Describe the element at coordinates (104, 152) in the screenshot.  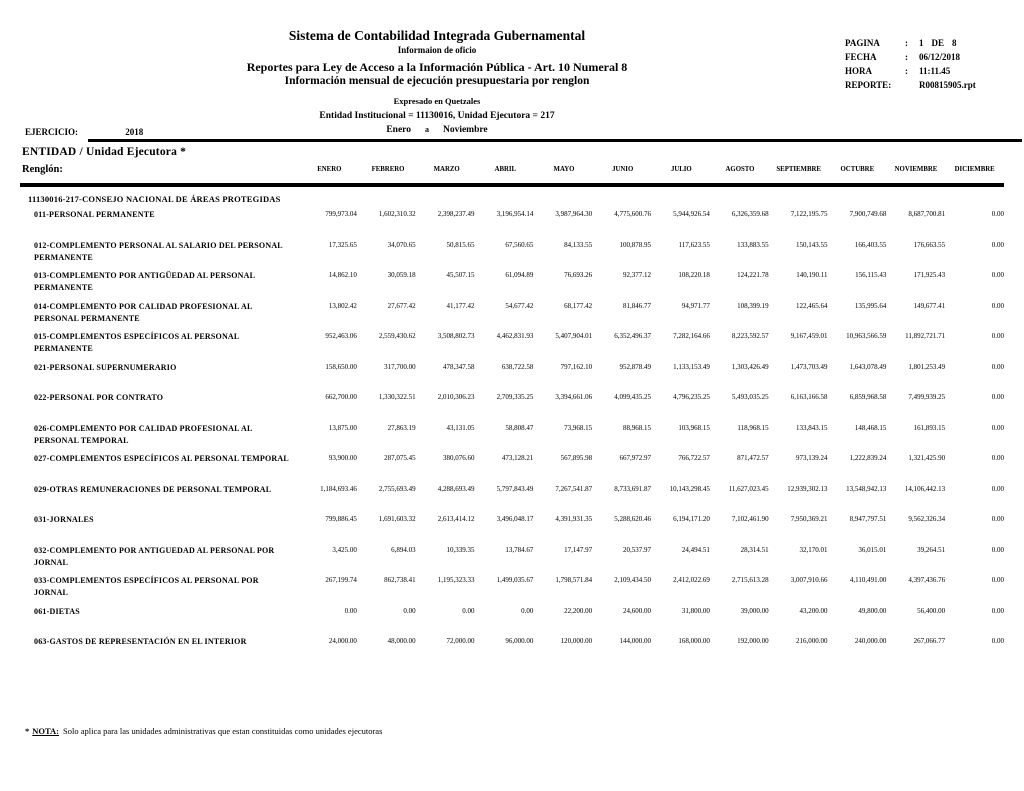
I see `entidad-unidad-label: ENTIDAD / Unidad Ejecutora *` at that location.